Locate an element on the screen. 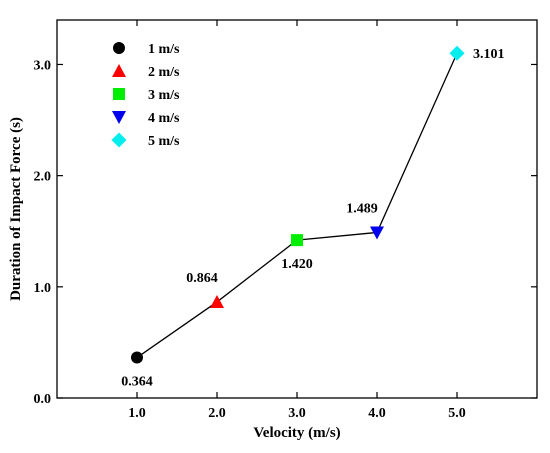 The image size is (550, 453). legend: 1 m/s 2 m/s 3 m/s 4 m/s 5 m/s is located at coordinates (145, 95).